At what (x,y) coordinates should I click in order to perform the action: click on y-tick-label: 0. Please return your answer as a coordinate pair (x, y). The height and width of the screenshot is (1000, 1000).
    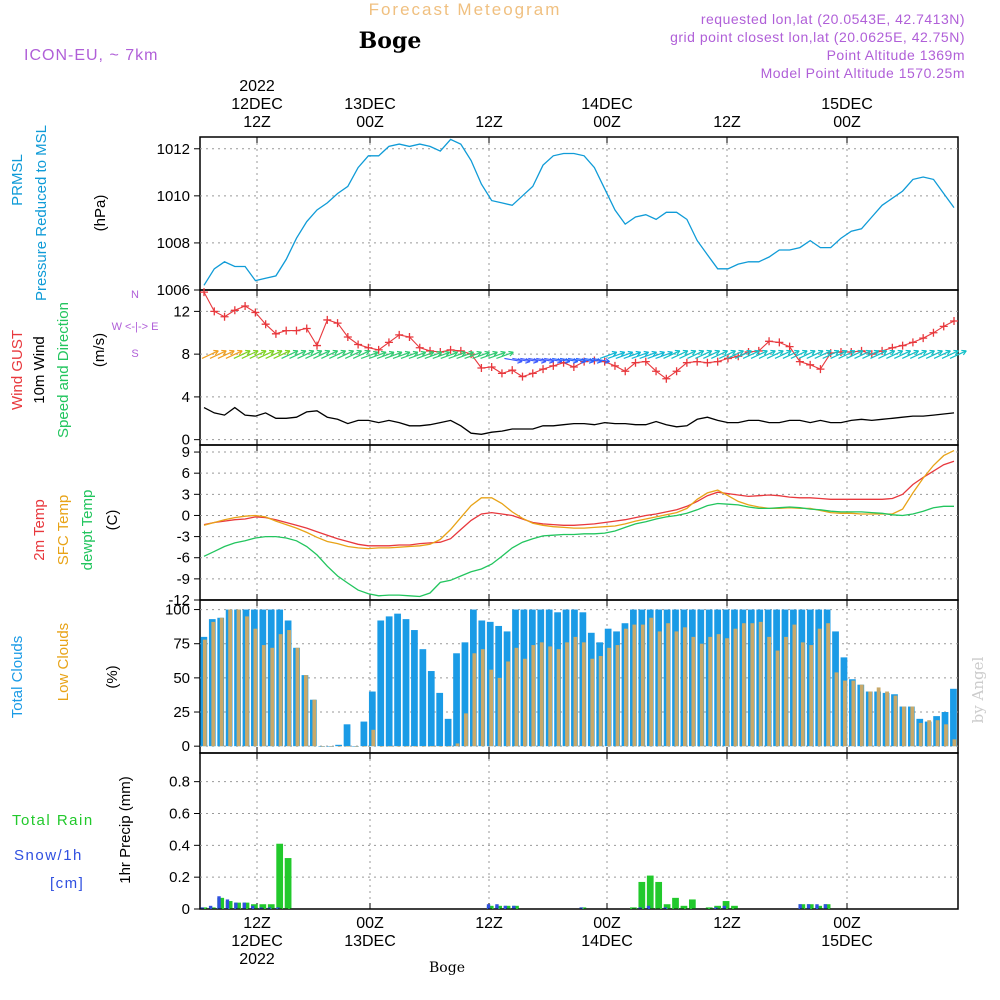
    Looking at the image, I should click on (186, 746).